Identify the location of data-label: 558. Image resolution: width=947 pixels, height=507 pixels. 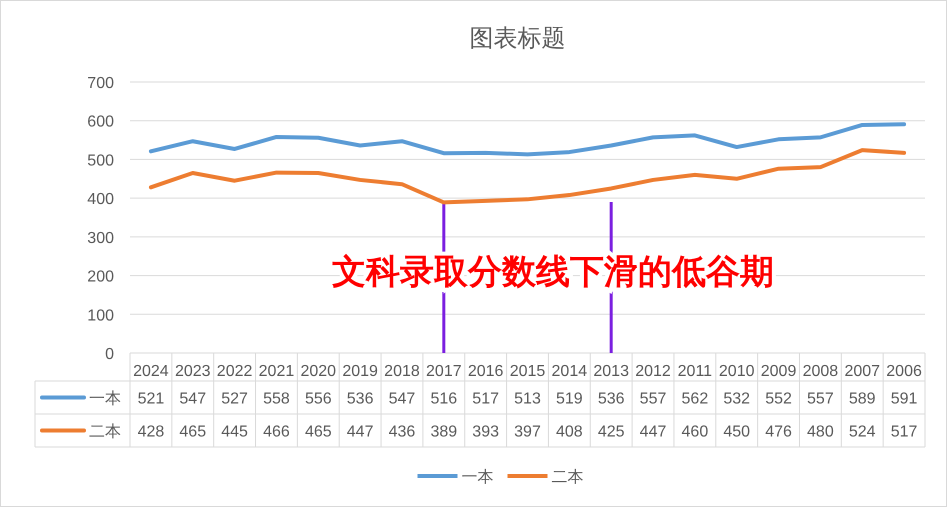
(276, 399).